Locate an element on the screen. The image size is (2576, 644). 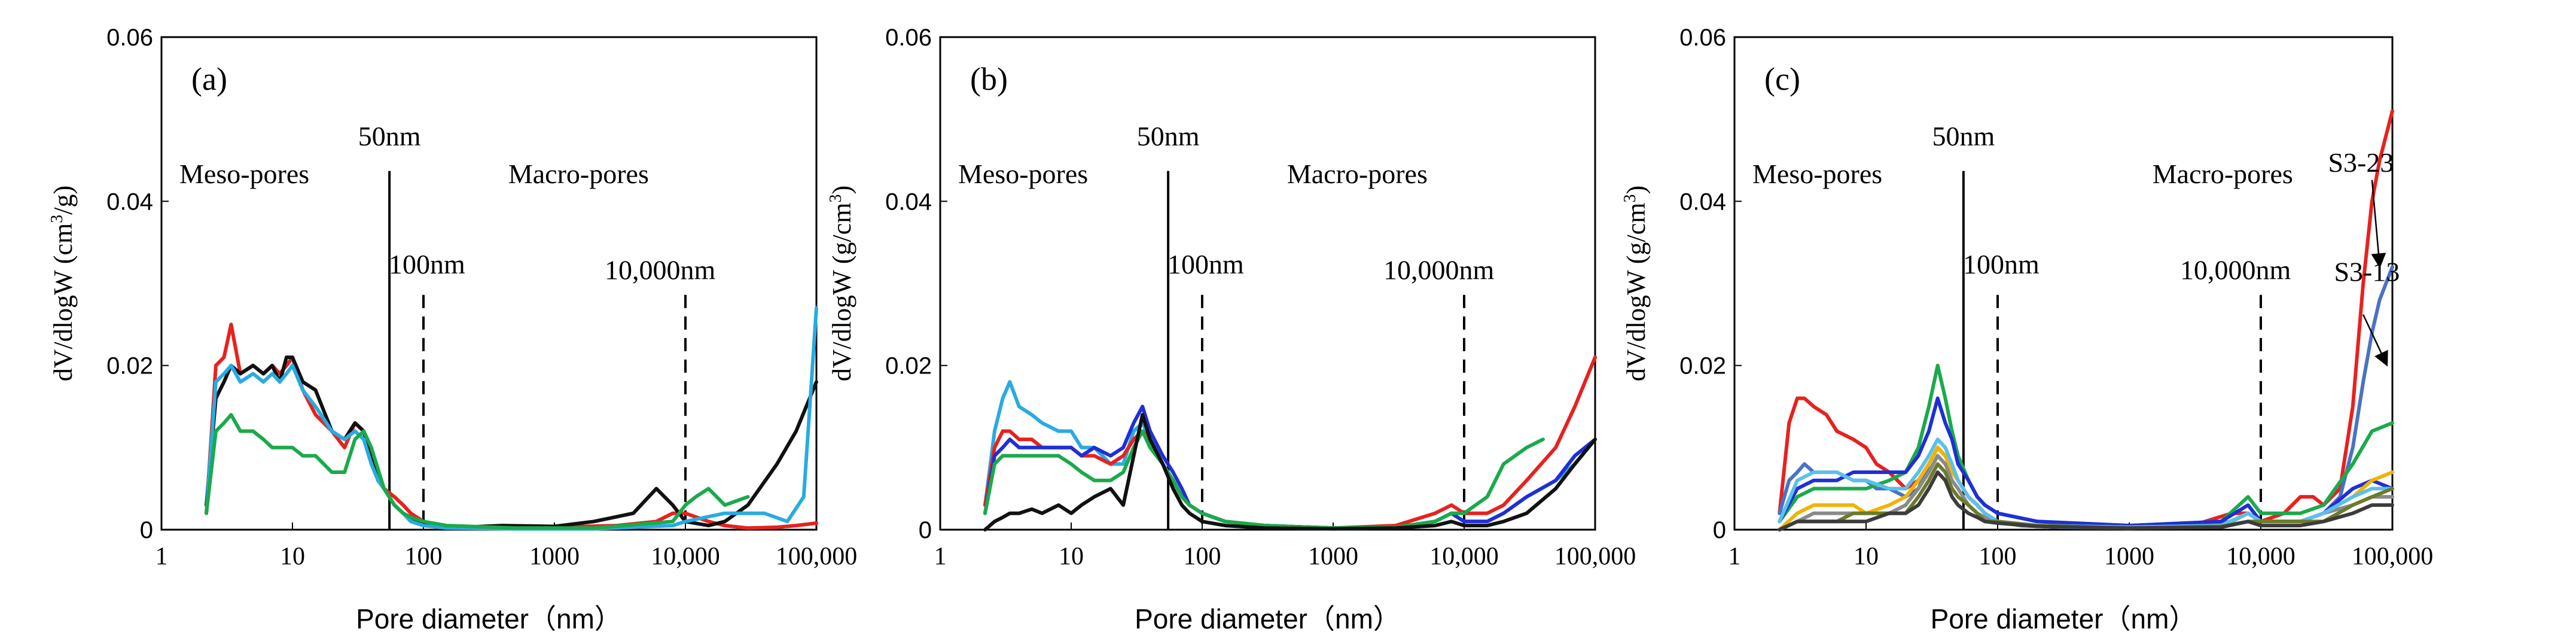
series-line-black is located at coordinates (1290, 472).